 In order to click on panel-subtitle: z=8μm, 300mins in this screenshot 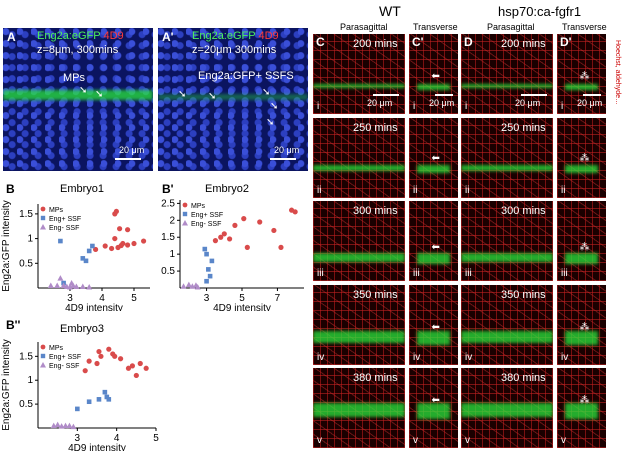, I will do `click(78, 50)`.